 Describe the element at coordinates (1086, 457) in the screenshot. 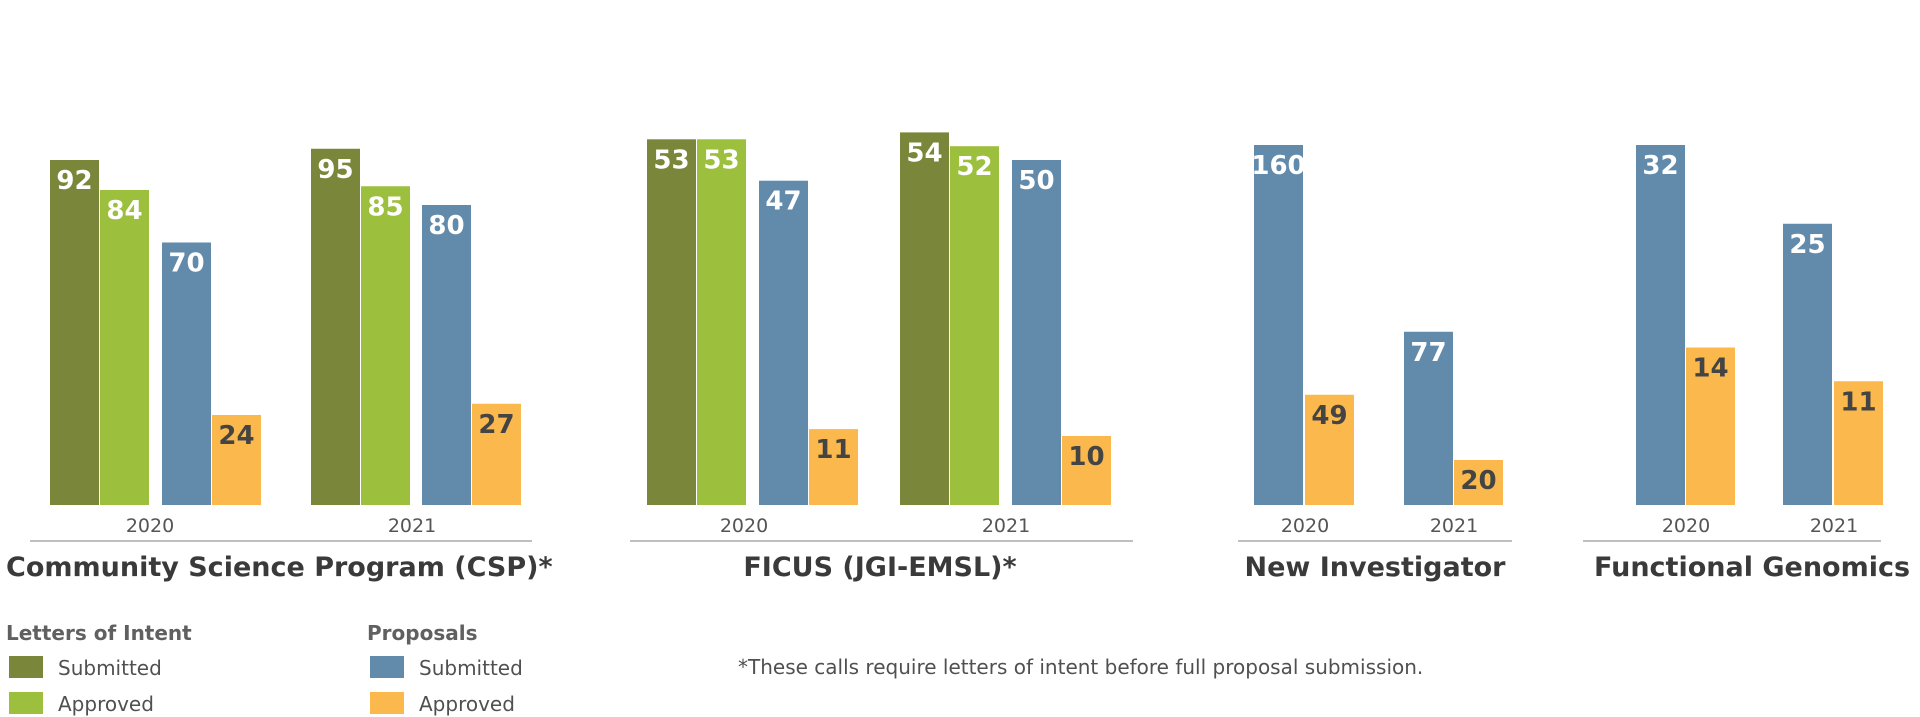

I see `bar-value-label: 10` at that location.